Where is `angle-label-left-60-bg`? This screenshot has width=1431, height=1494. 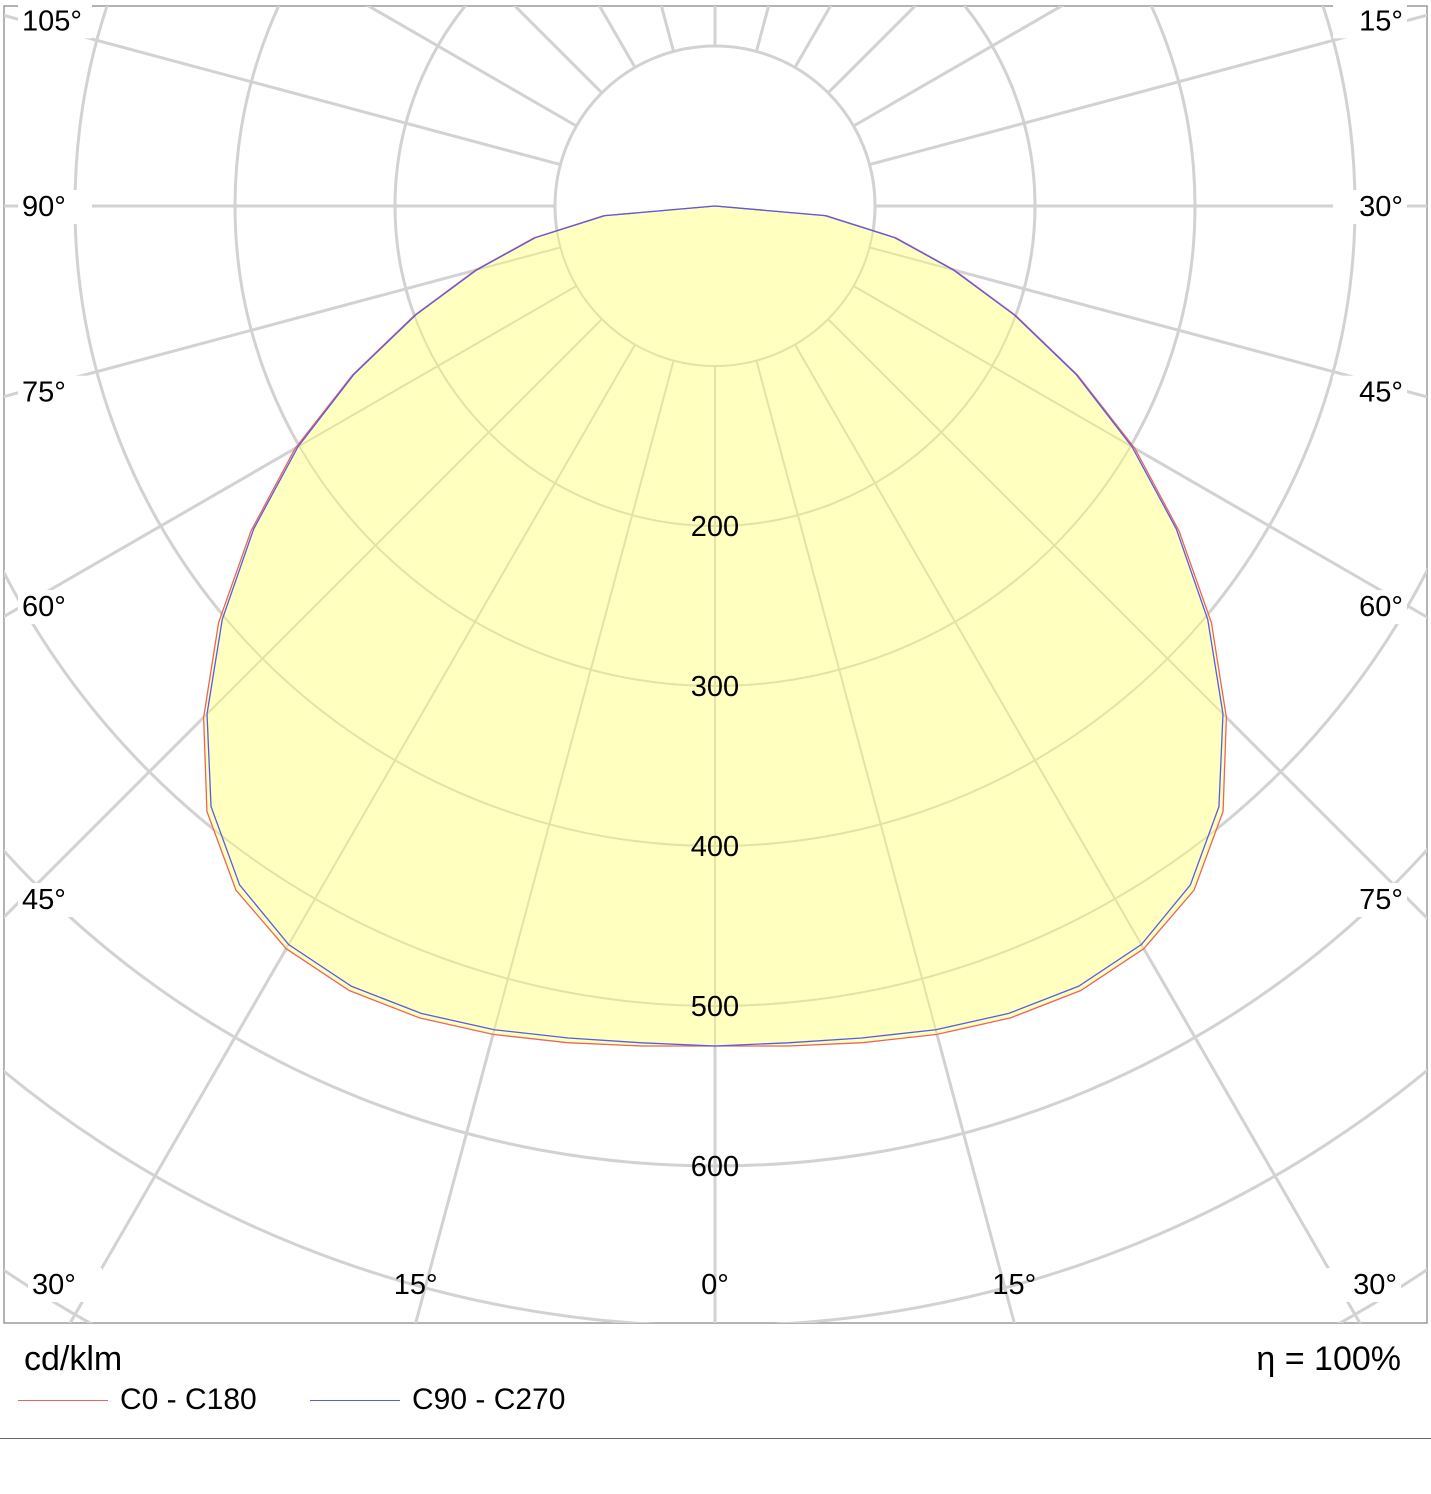
angle-label-left-60-bg is located at coordinates (55, 607).